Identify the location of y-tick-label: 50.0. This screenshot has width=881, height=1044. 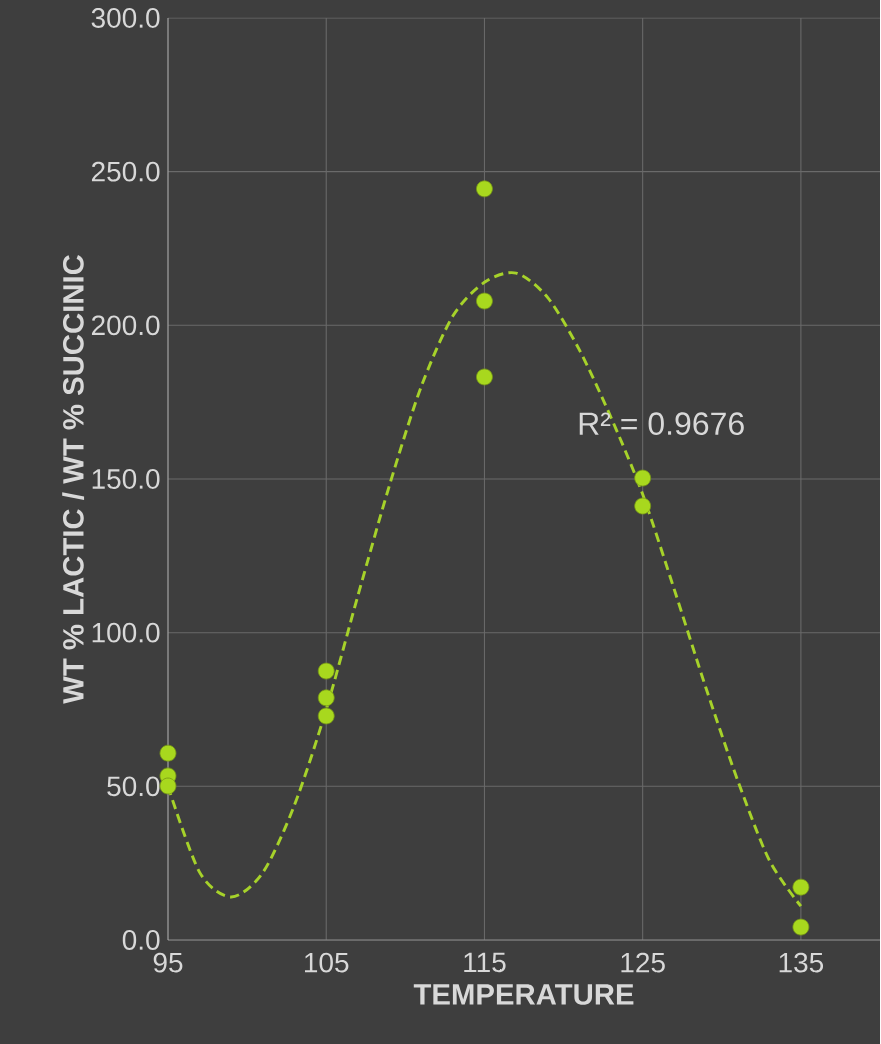
(133, 786).